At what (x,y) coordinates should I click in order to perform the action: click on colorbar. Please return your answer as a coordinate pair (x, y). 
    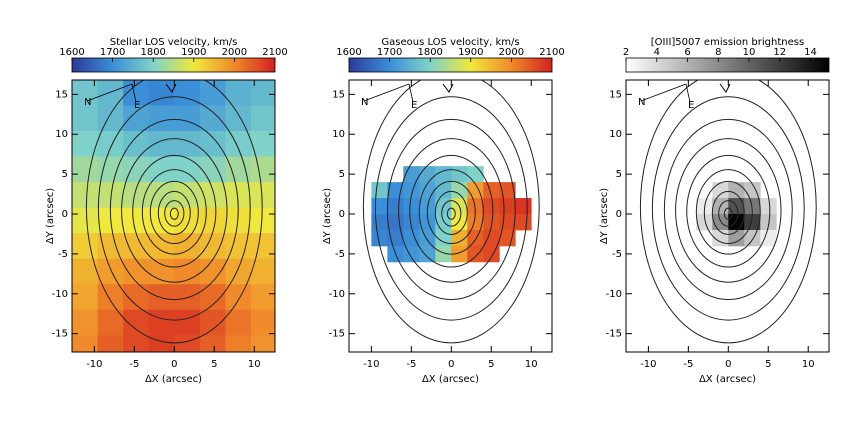
    Looking at the image, I should click on (450, 65).